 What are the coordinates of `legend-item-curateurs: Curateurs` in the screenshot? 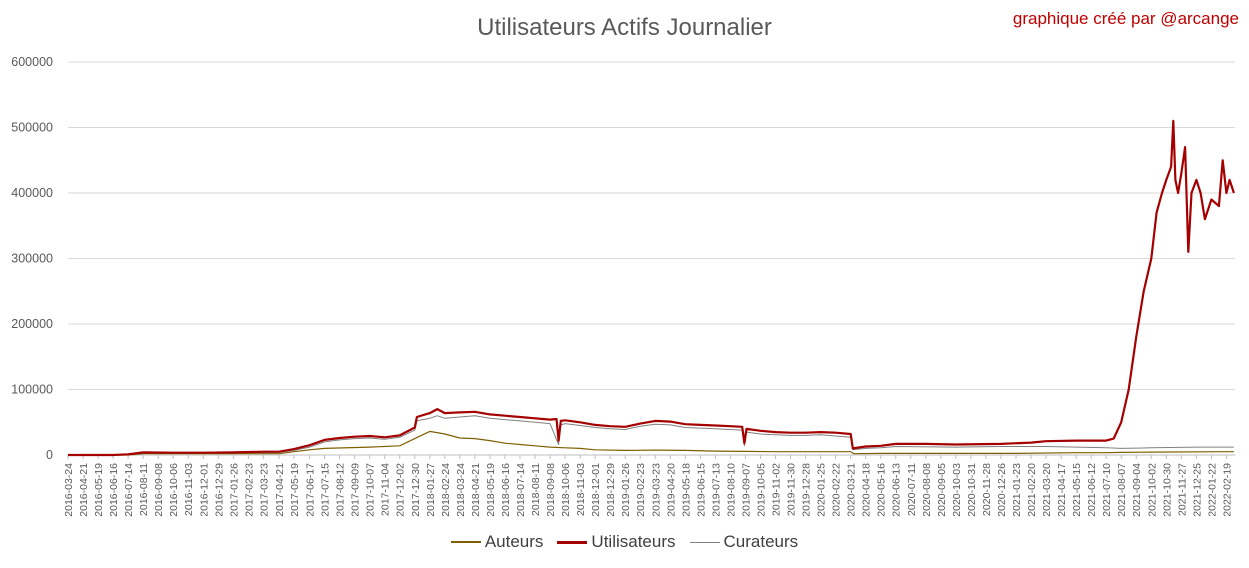 It's located at (744, 542).